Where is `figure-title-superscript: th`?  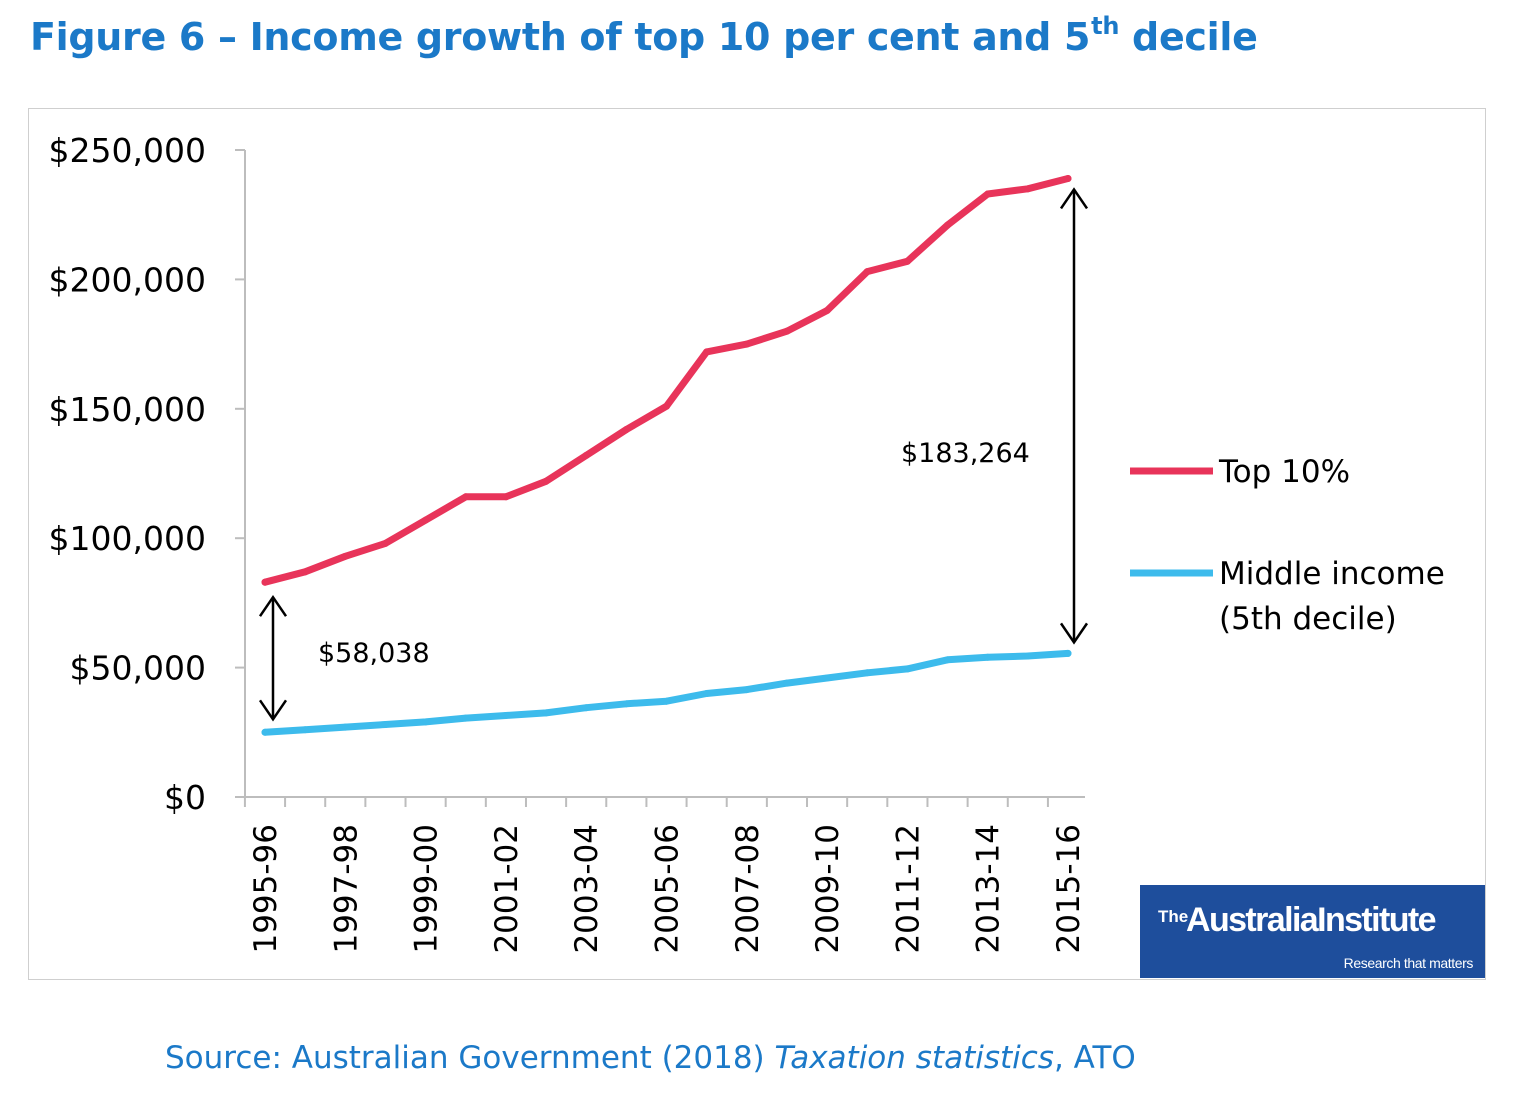 figure-title-superscript: th is located at coordinates (1105, 26).